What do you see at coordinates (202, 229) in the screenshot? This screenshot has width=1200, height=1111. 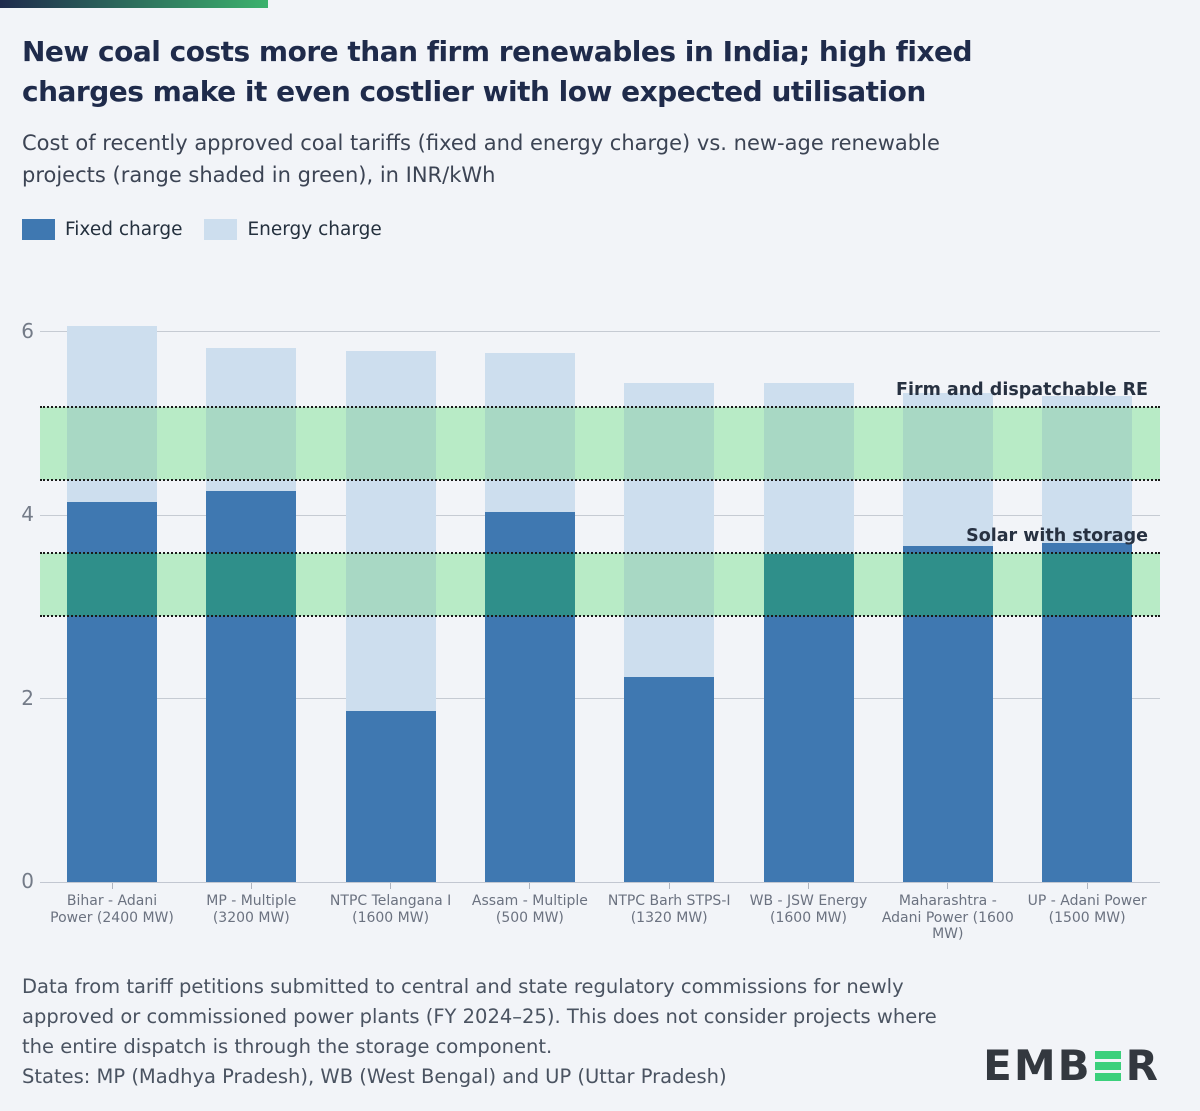 I see `legend: Fixed charge Energy charge` at bounding box center [202, 229].